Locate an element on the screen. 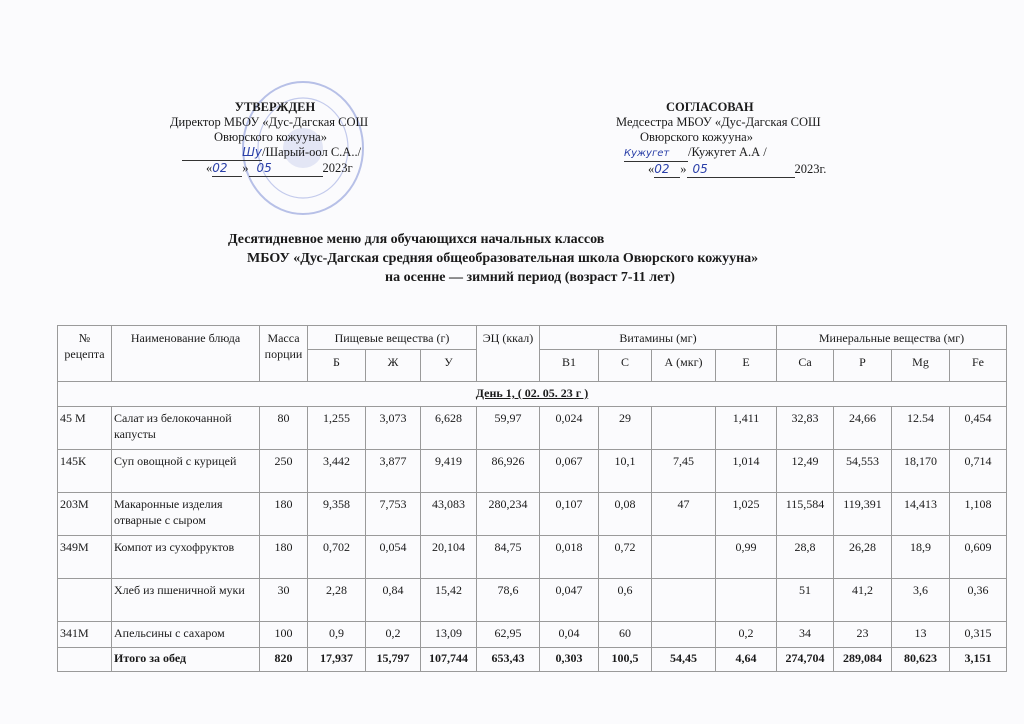  agreement-heading: СОГЛАСОВАН is located at coordinates (710, 107).